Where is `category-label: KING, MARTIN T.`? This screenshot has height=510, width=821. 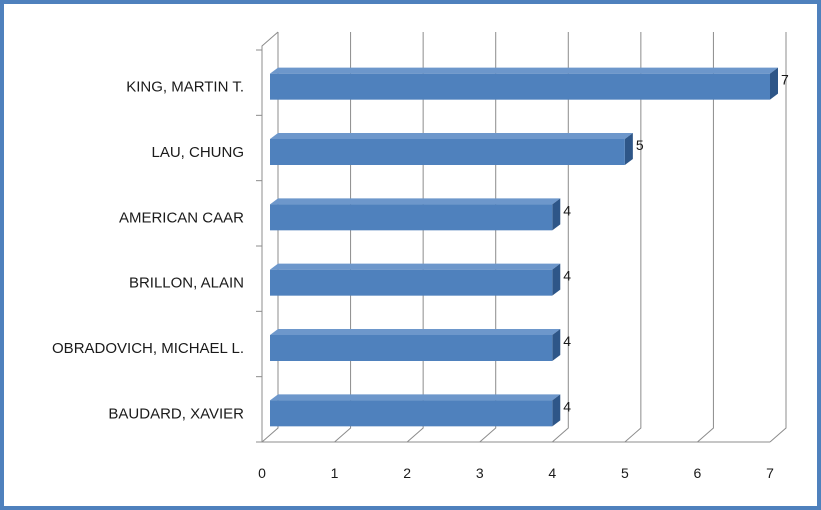 category-label: KING, MARTIN T. is located at coordinates (185, 87).